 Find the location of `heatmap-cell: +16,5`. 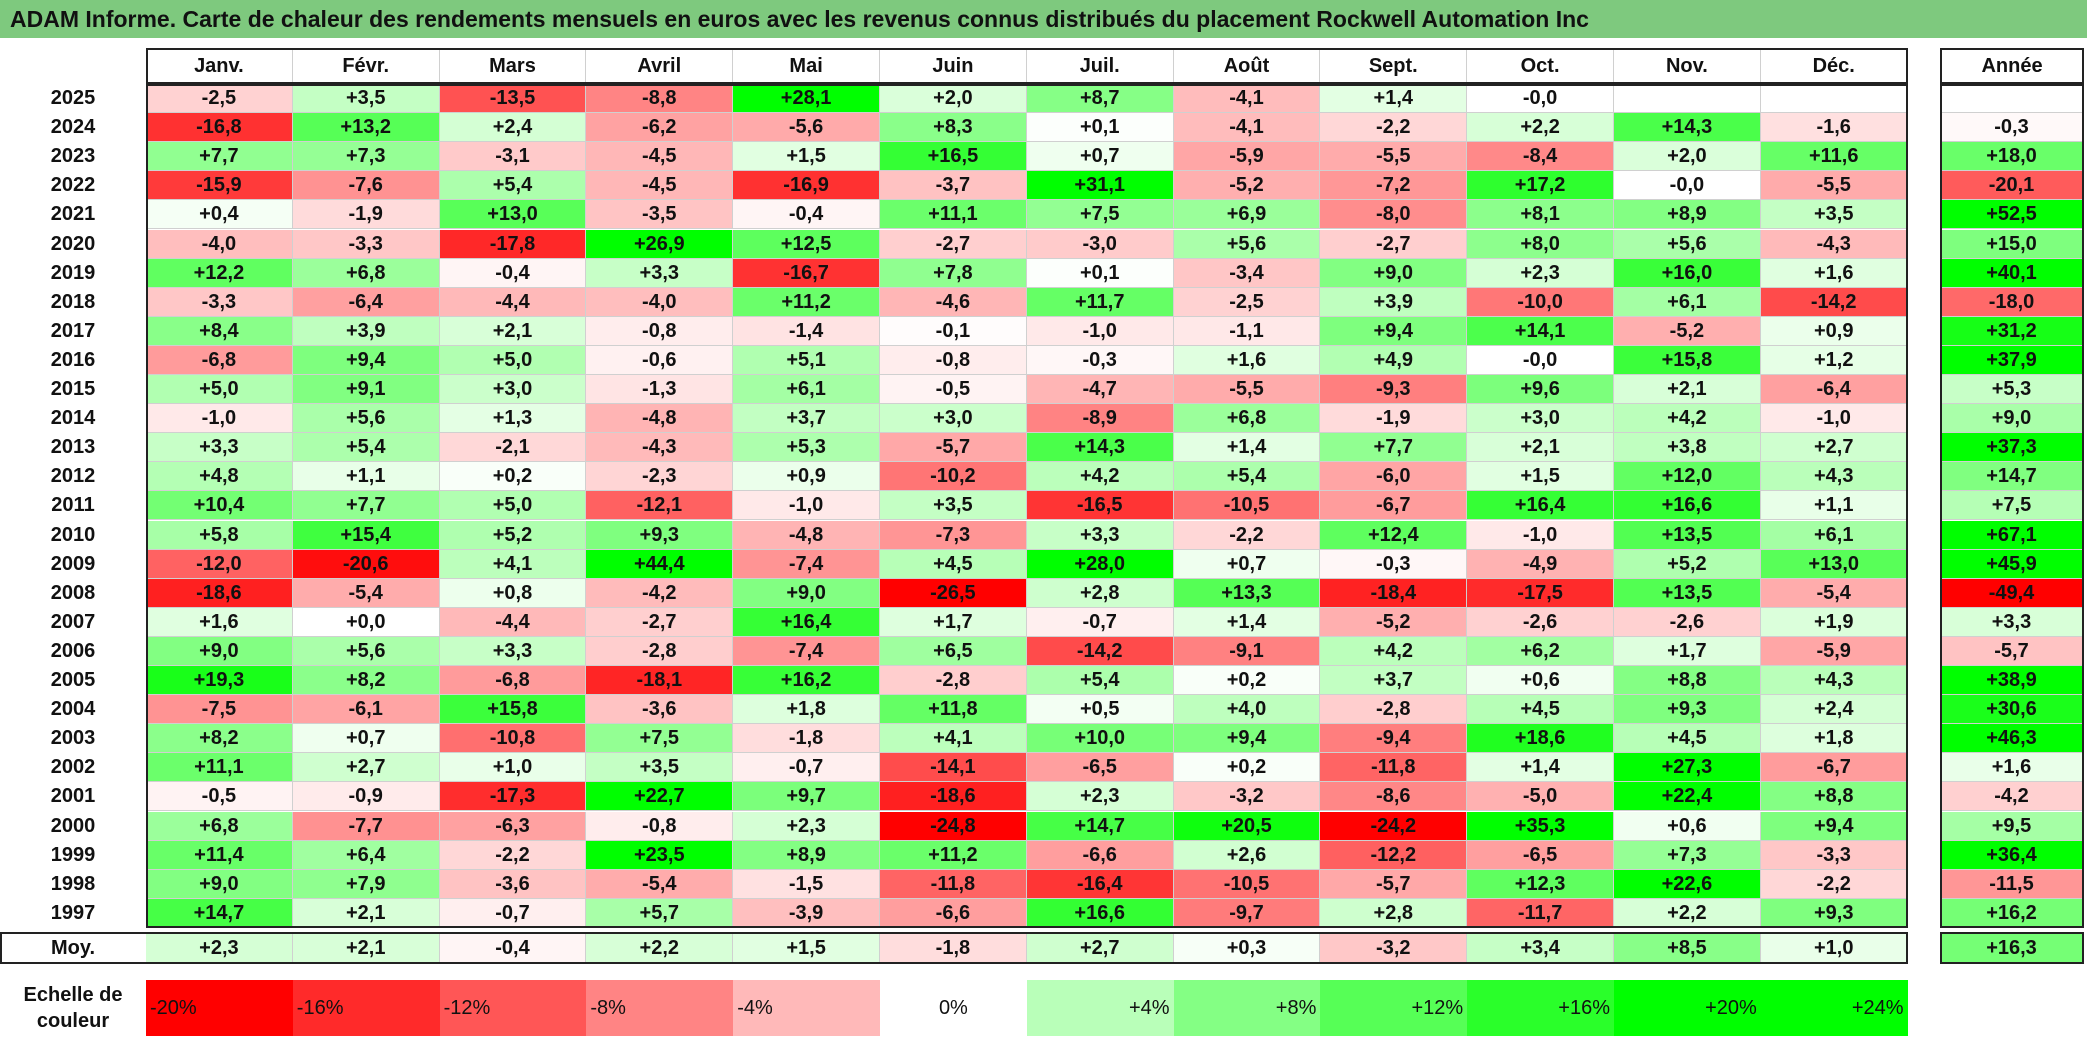

heatmap-cell: +16,5 is located at coordinates (953, 157).